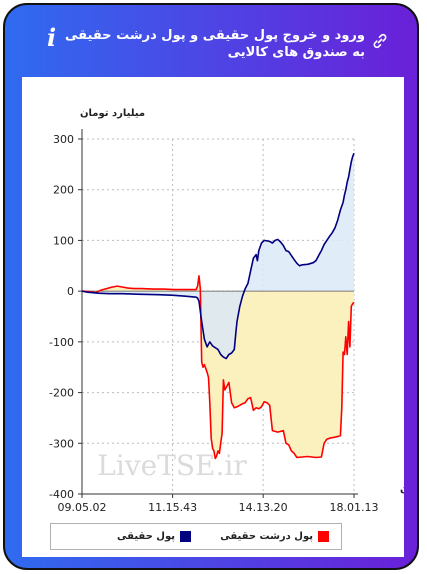 This screenshot has width=427, height=574. Describe the element at coordinates (63, 190) in the screenshot. I see `y-tick-label-1: 200` at that location.